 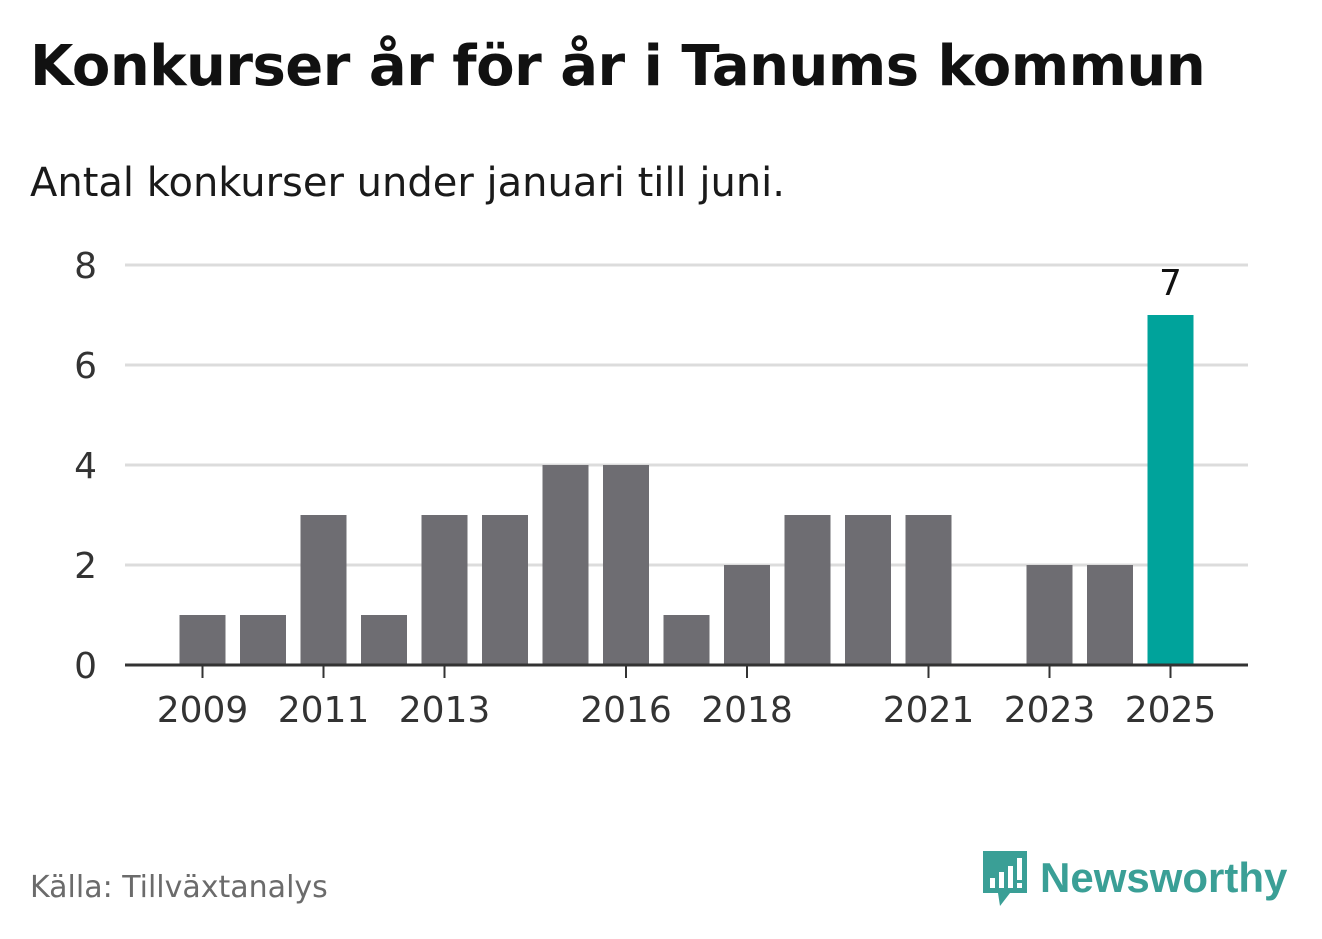 What do you see at coordinates (1005, 878) in the screenshot?
I see `newsworthy-logo-icon` at bounding box center [1005, 878].